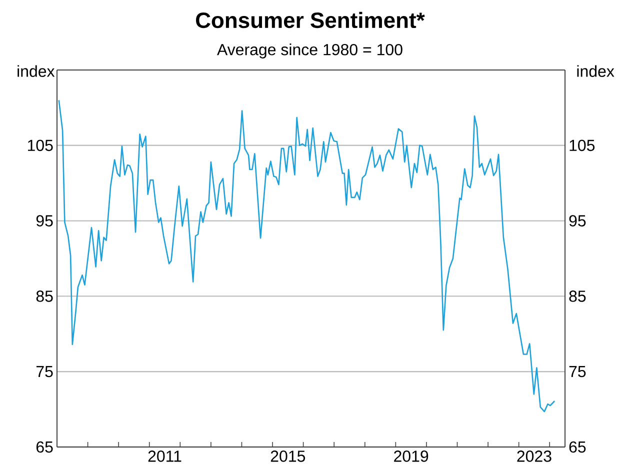 The image size is (624, 475). What do you see at coordinates (165, 456) in the screenshot?
I see `x-tick-label: 2011` at bounding box center [165, 456].